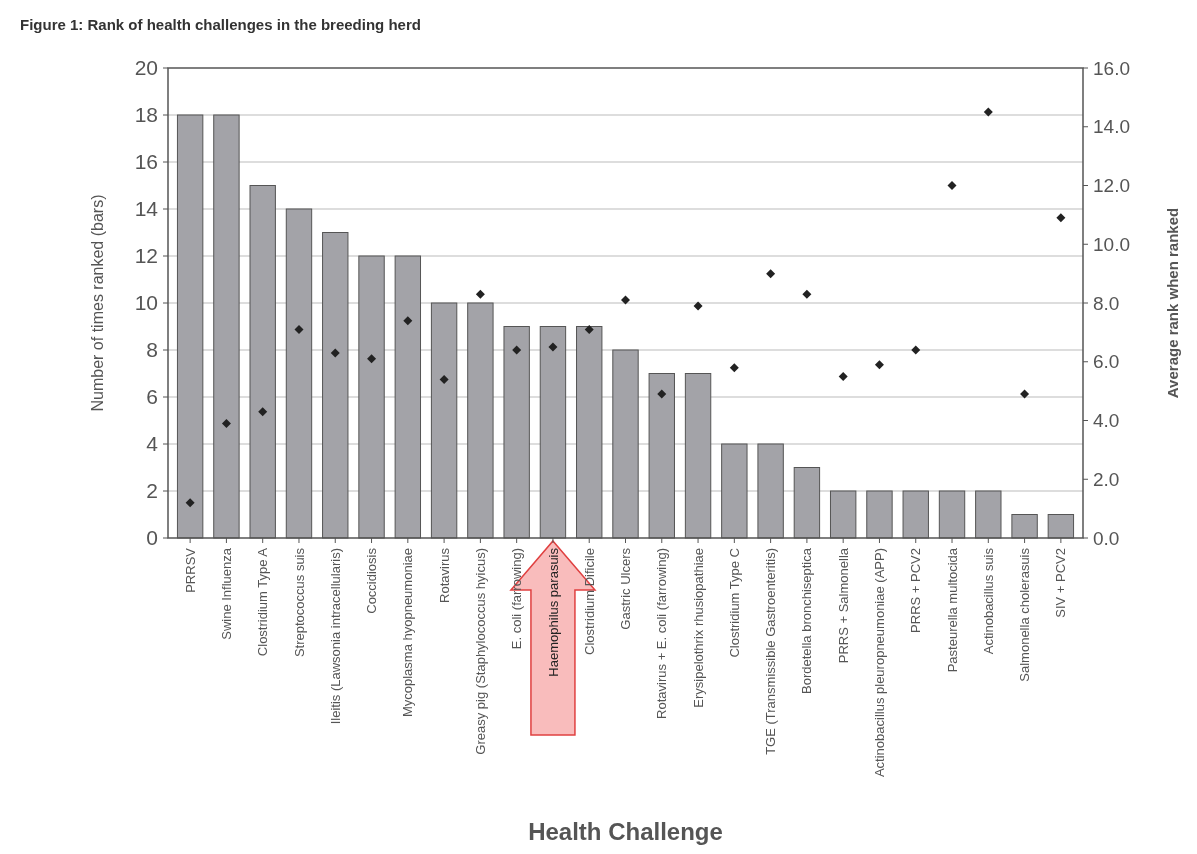  What do you see at coordinates (152, 350) in the screenshot?
I see `y-tick-label: 8` at bounding box center [152, 350].